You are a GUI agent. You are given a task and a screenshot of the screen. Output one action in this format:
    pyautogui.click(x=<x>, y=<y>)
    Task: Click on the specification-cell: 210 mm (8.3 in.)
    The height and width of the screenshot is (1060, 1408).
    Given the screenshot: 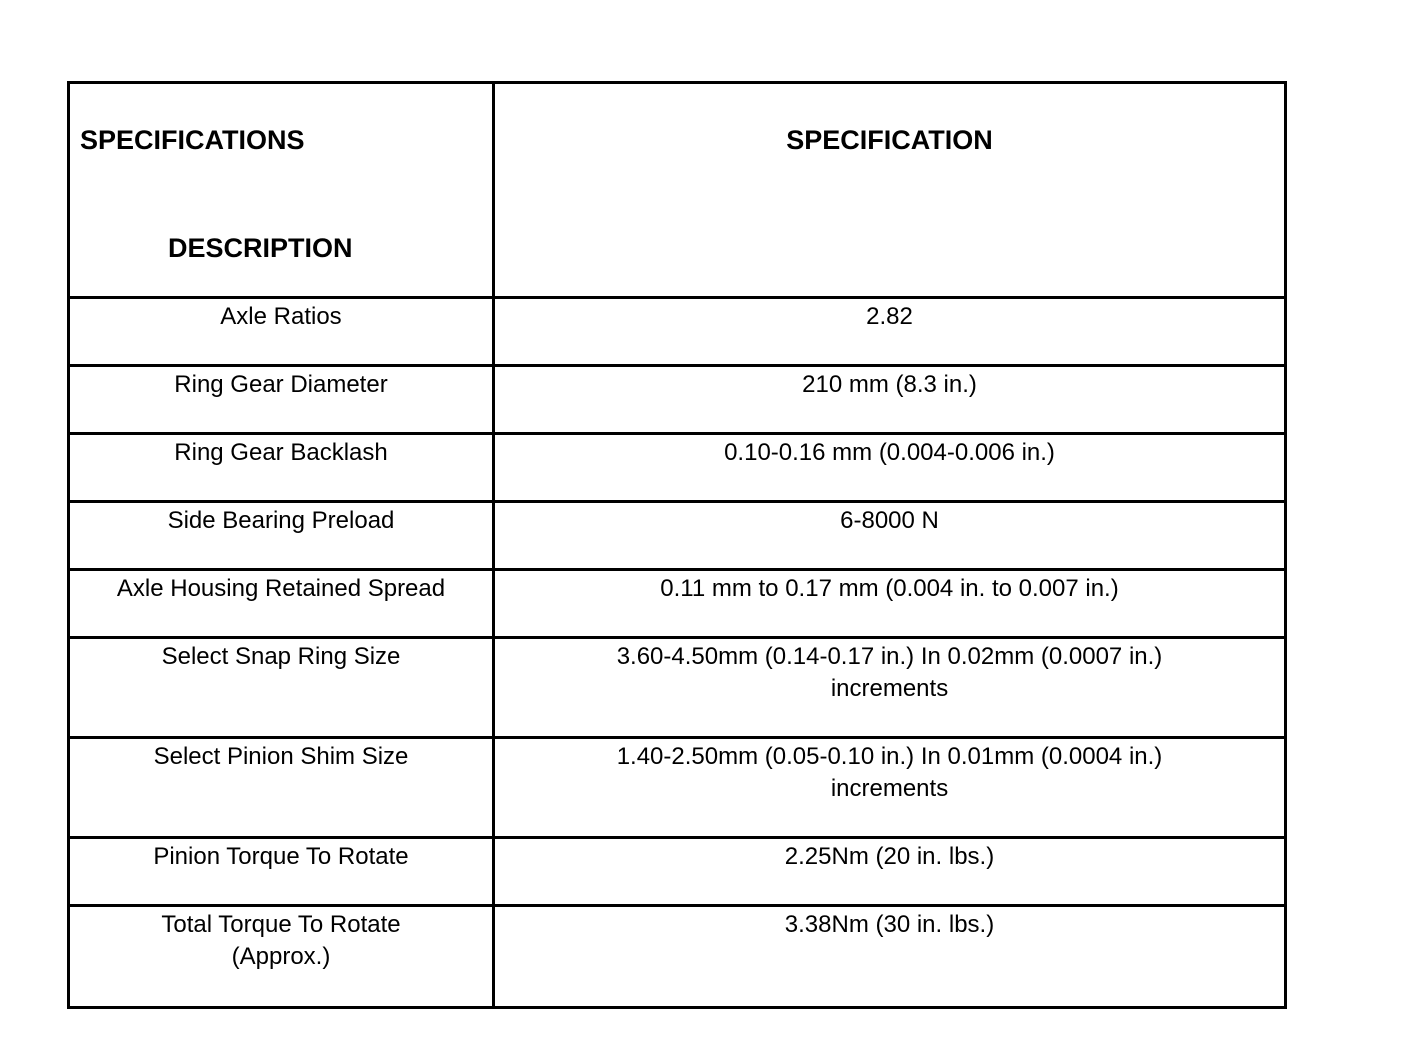 What is the action you would take?
    pyautogui.click(x=889, y=399)
    